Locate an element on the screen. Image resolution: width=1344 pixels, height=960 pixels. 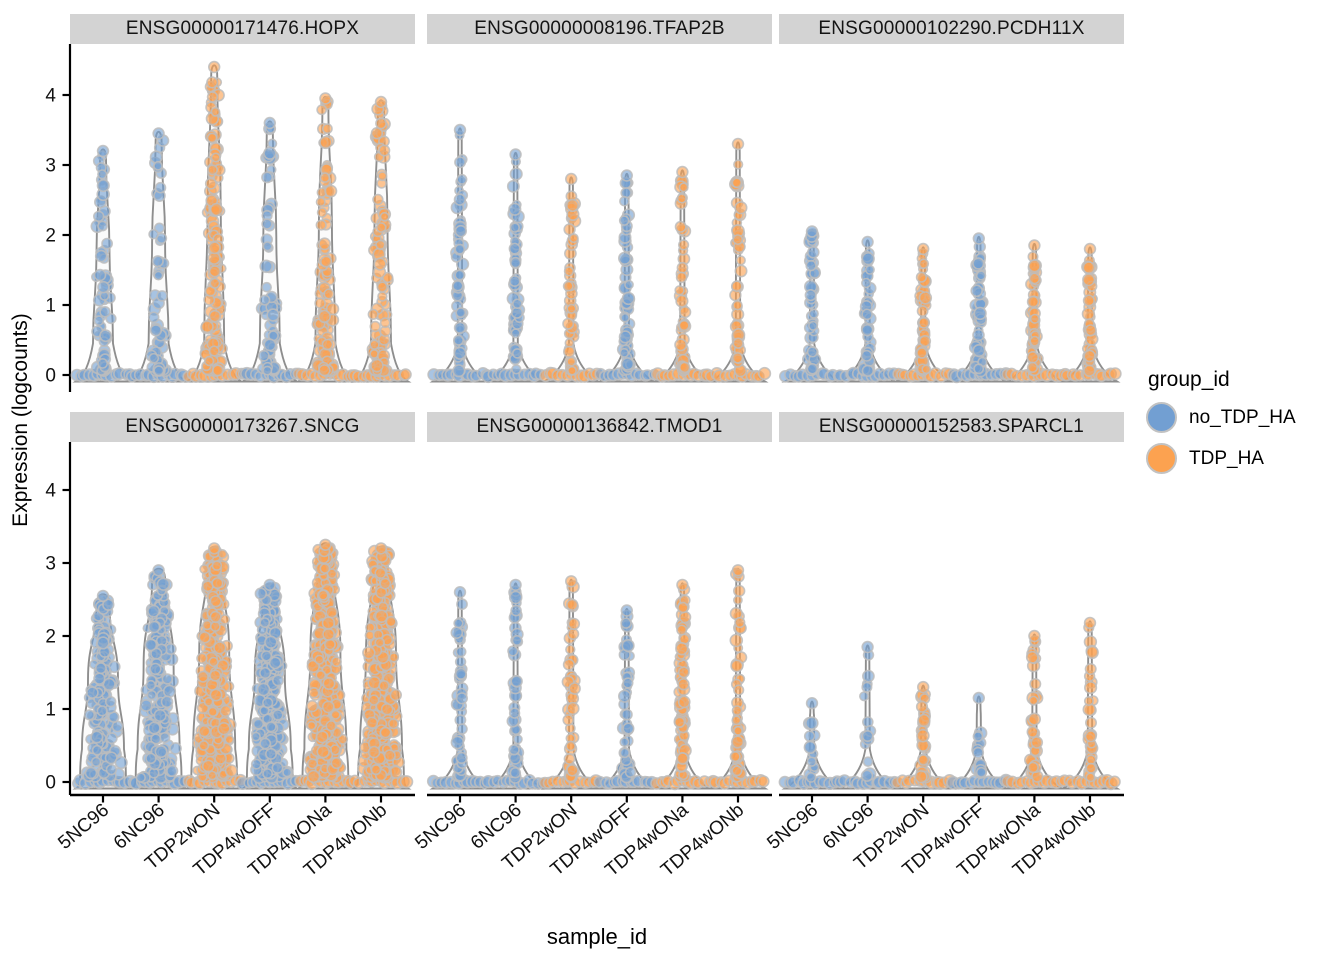
legend-label: TDP_HA is located at coordinates (1226, 458).